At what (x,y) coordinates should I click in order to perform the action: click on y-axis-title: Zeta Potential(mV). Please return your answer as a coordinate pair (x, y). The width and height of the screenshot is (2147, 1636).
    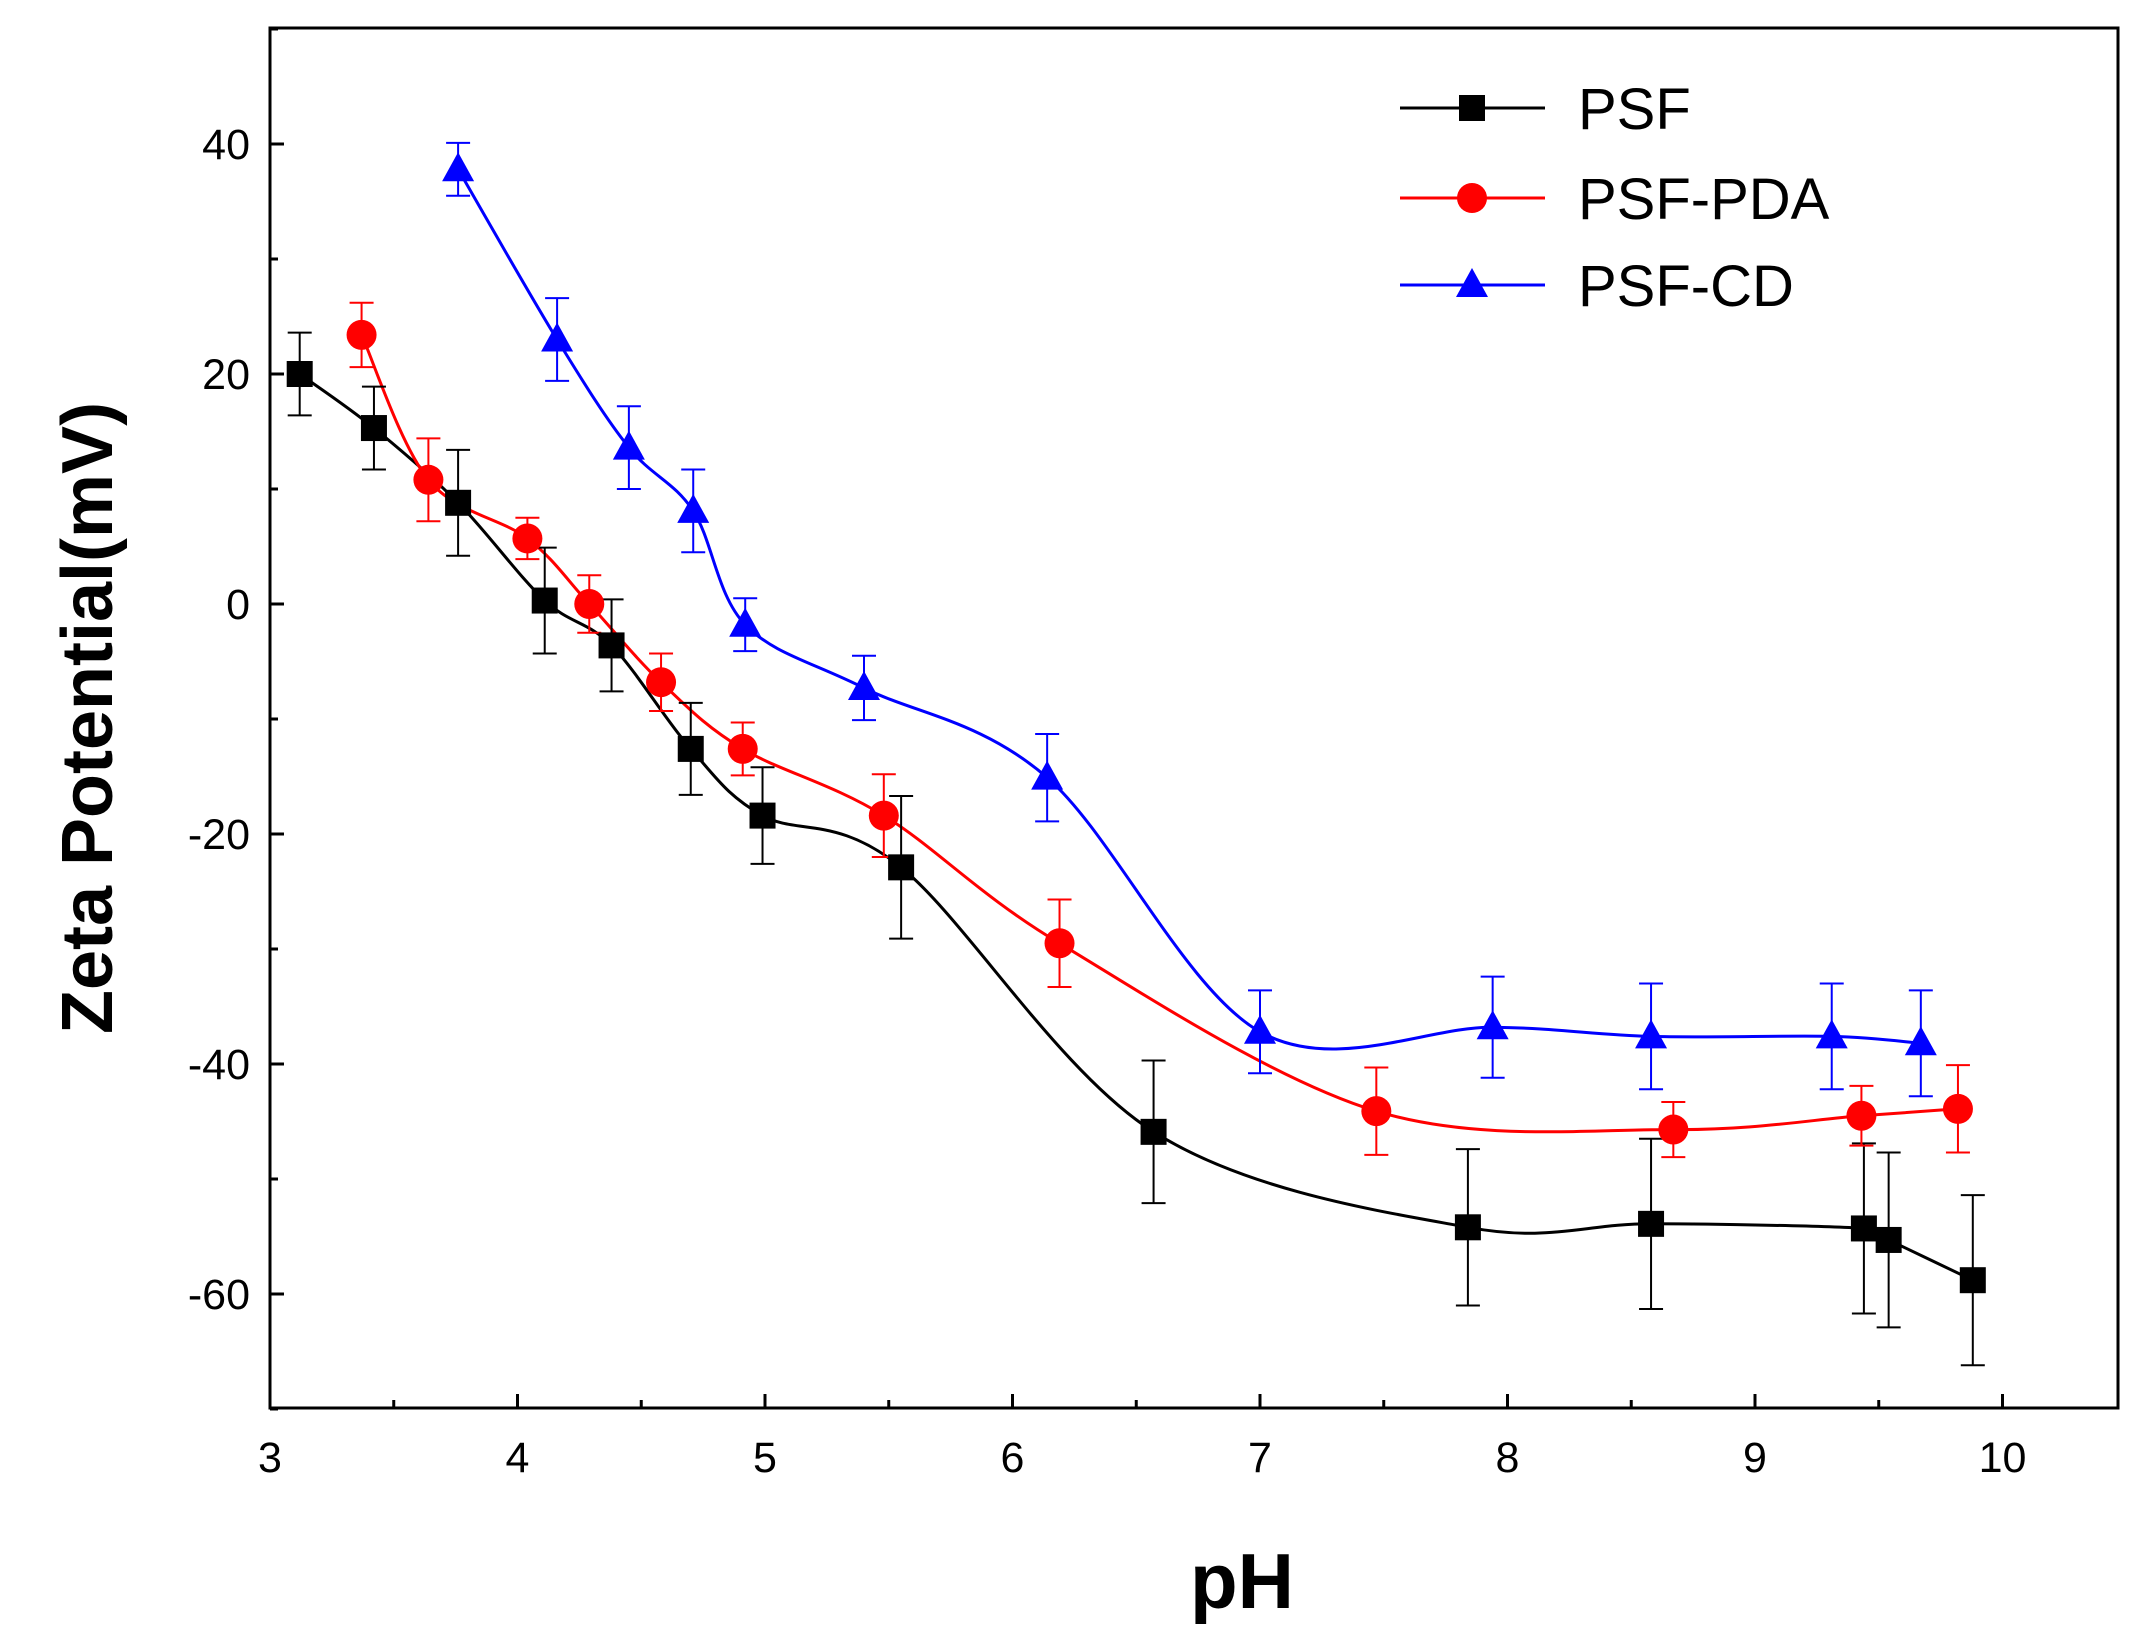
    Looking at the image, I should click on (88, 718).